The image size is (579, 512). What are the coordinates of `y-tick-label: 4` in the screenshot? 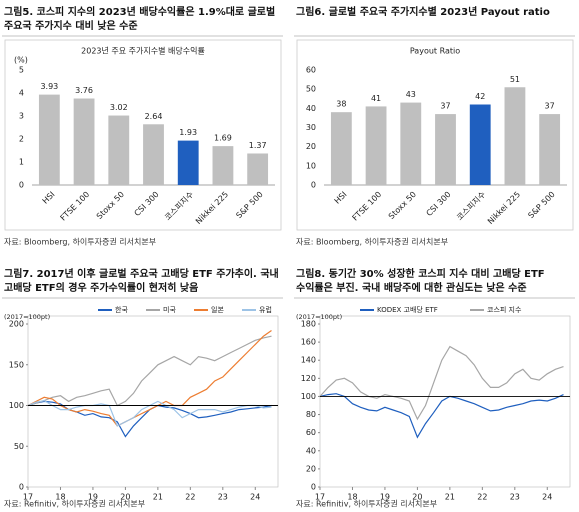 It's located at (21, 93).